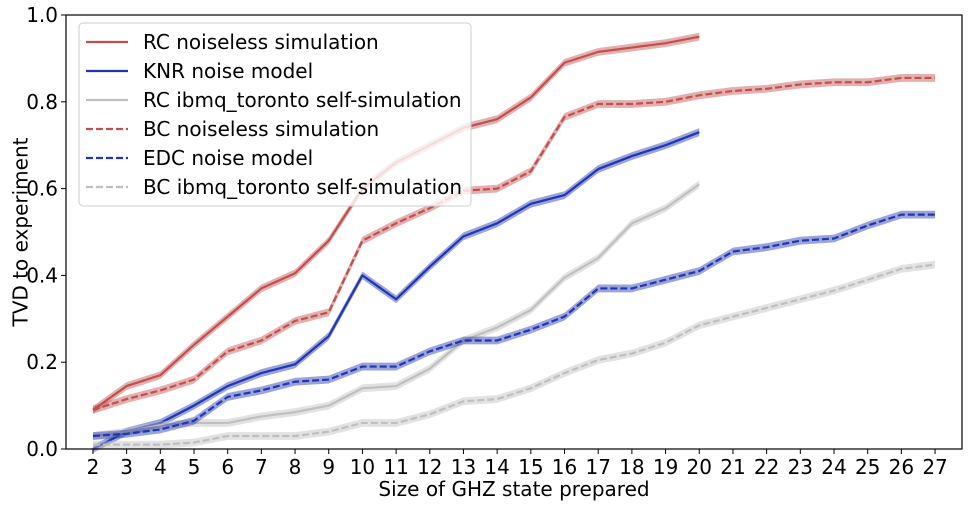  What do you see at coordinates (194, 467) in the screenshot?
I see `x-tick-label: 5` at bounding box center [194, 467].